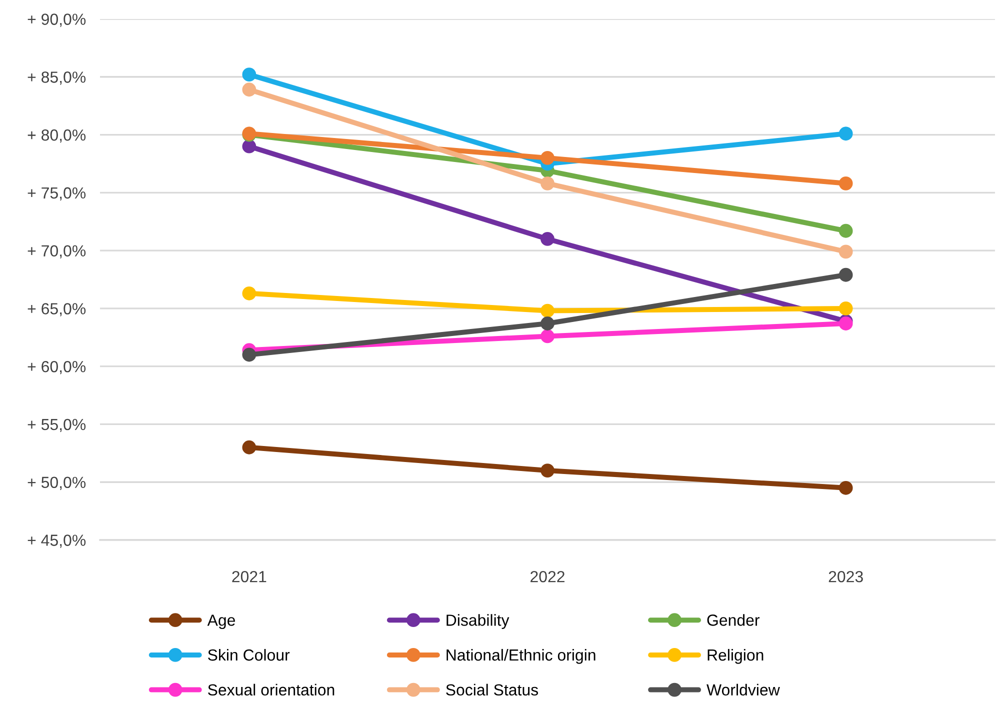 The height and width of the screenshot is (708, 998). Describe the element at coordinates (221, 622) in the screenshot. I see `legend-label: Age` at that location.